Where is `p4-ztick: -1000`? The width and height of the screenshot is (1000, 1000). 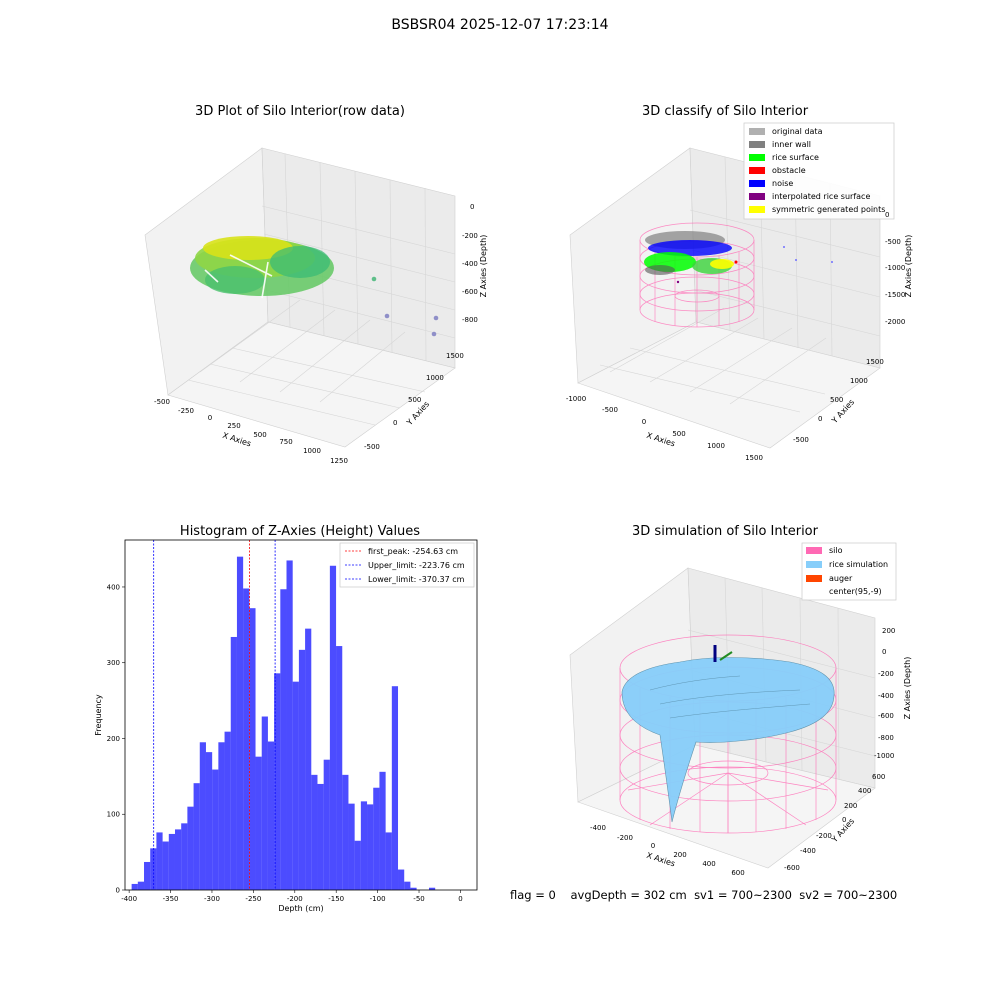
p4-ztick: -1000 is located at coordinates (884, 756).